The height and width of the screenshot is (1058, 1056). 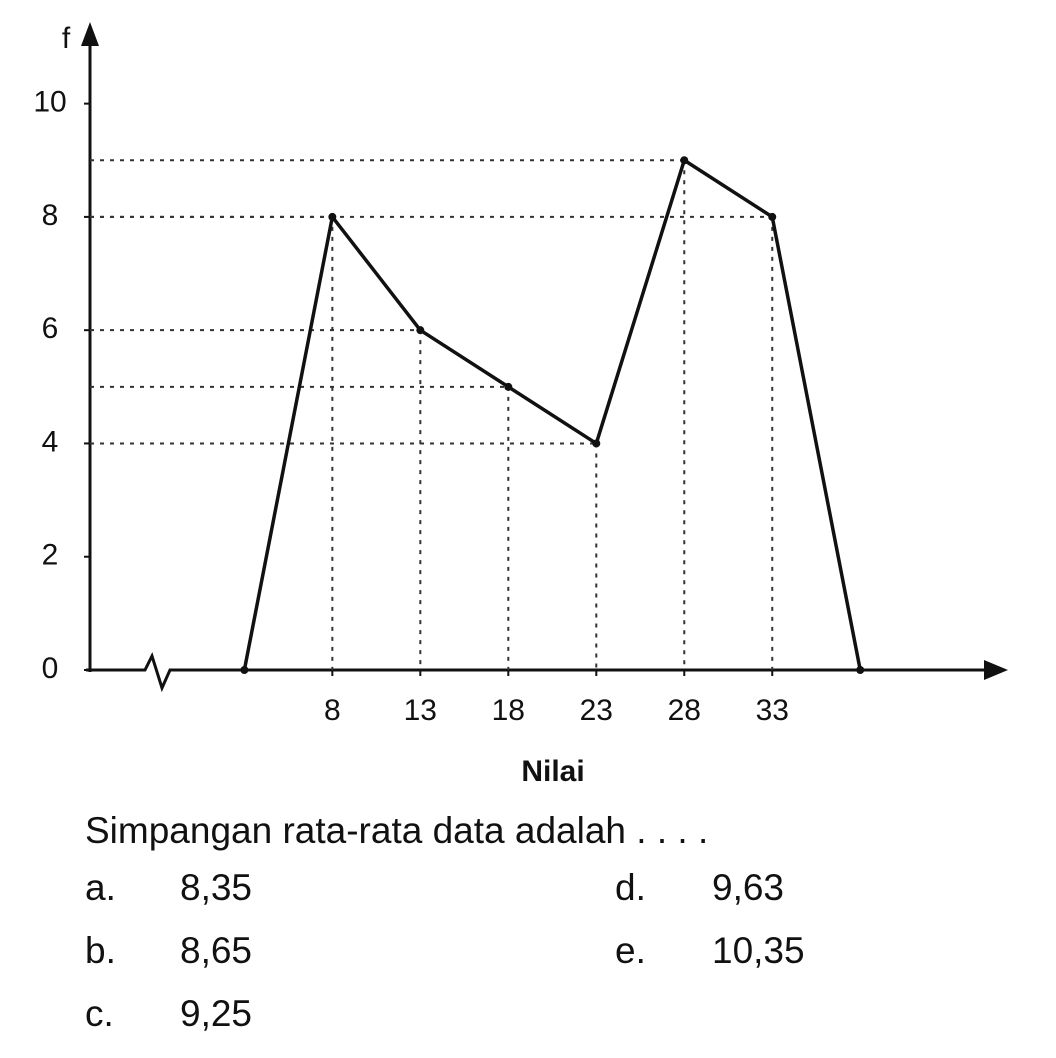 I want to click on y-tick-label: 8, so click(x=50, y=215).